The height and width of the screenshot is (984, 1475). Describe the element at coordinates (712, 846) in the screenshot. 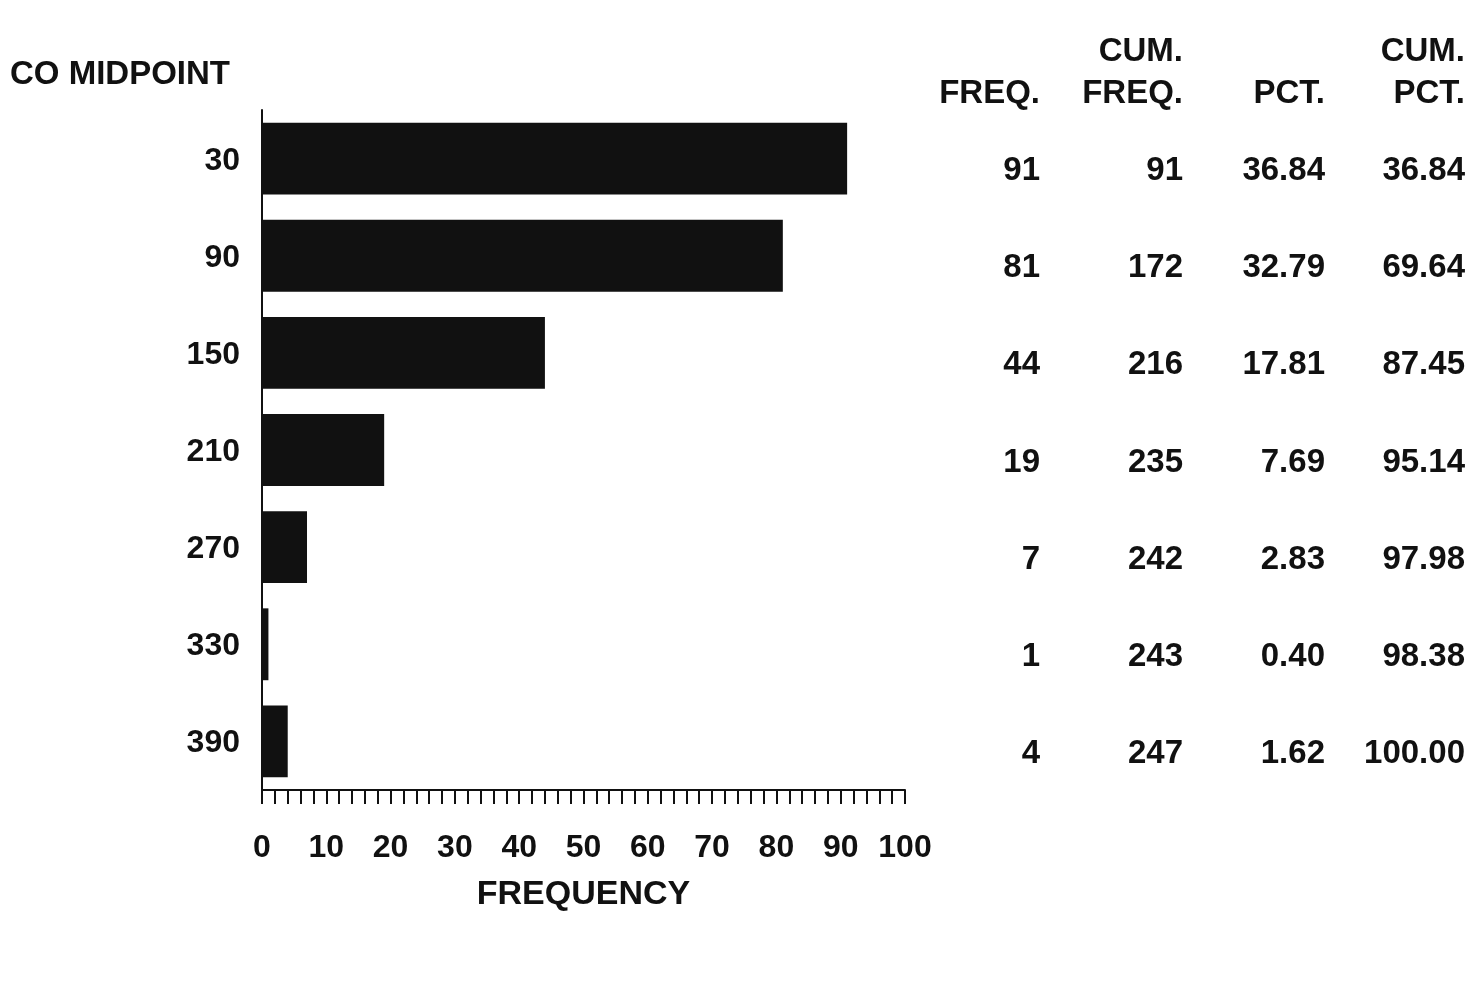

I see `x-tick-label: 70` at that location.